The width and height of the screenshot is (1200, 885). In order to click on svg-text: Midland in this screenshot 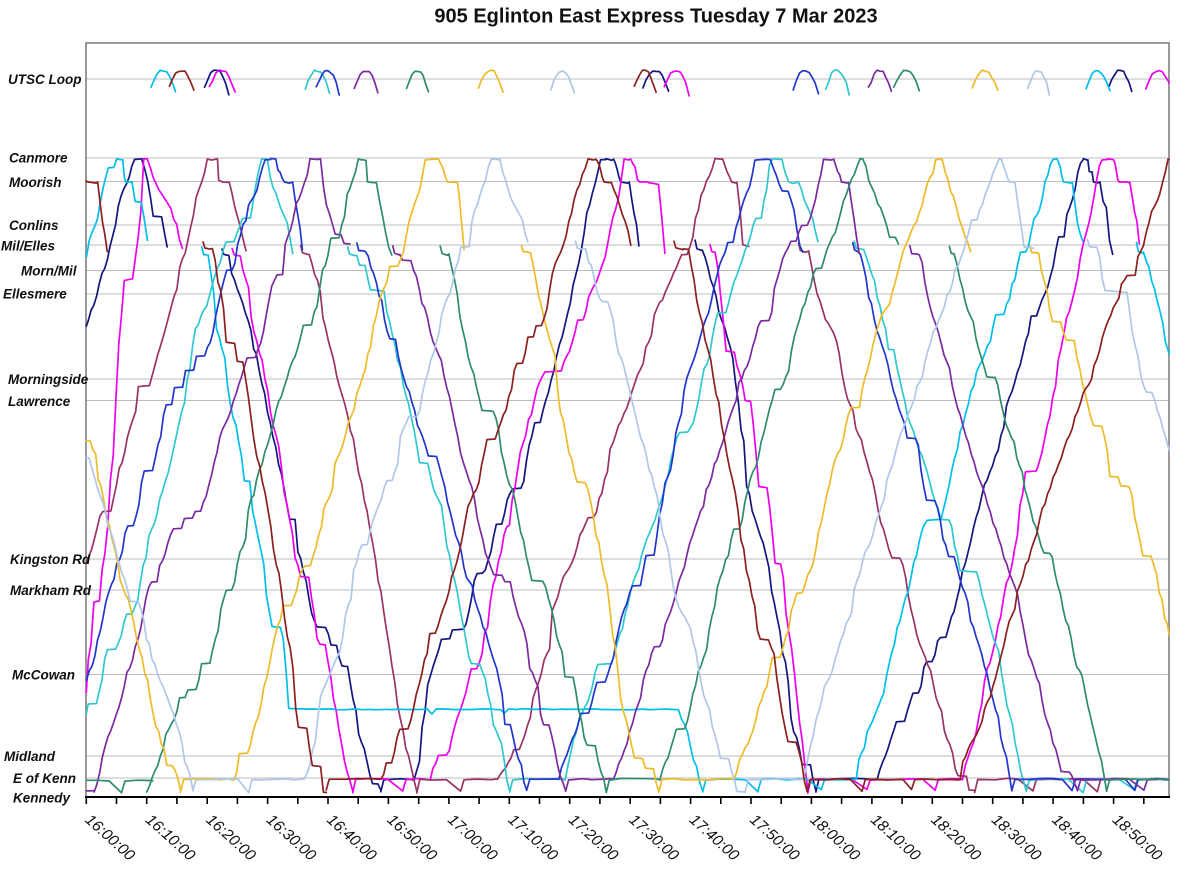, I will do `click(30, 756)`.